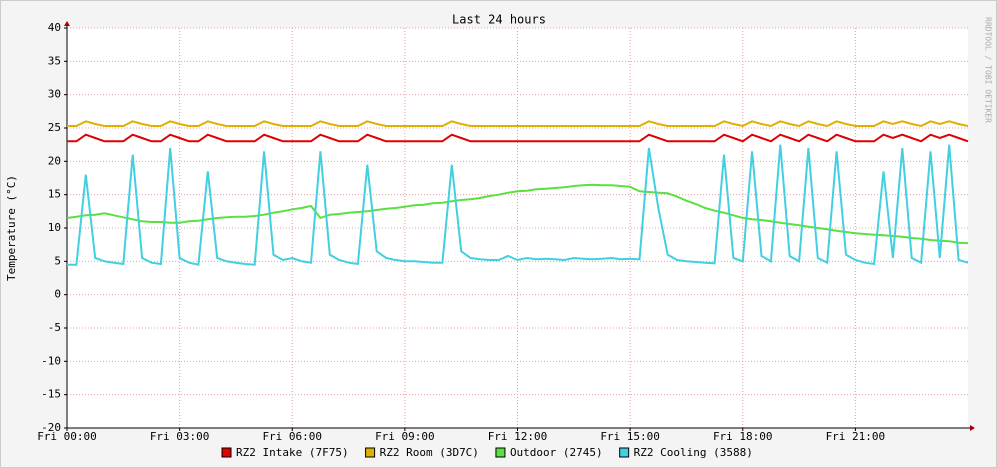 The height and width of the screenshot is (468, 997). What do you see at coordinates (972, 428) in the screenshot?
I see `x-axis-arrow` at bounding box center [972, 428].